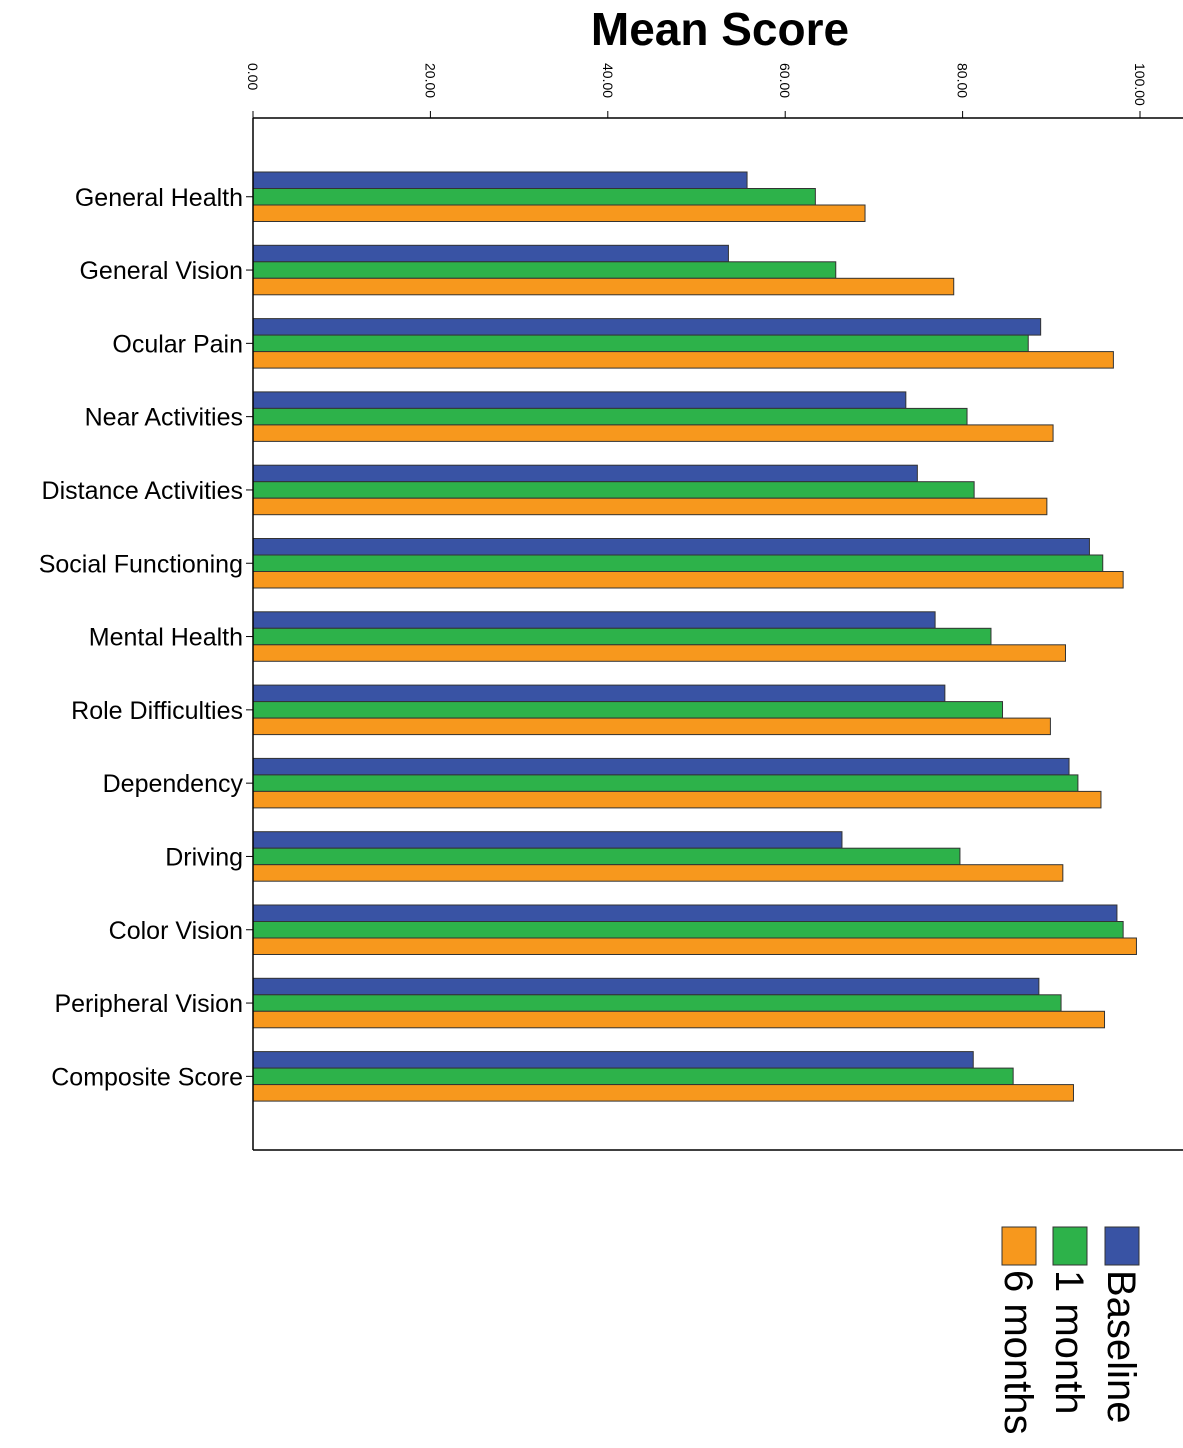  What do you see at coordinates (622, 636) in the screenshot?
I see `bar-1-month-mental-health` at bounding box center [622, 636].